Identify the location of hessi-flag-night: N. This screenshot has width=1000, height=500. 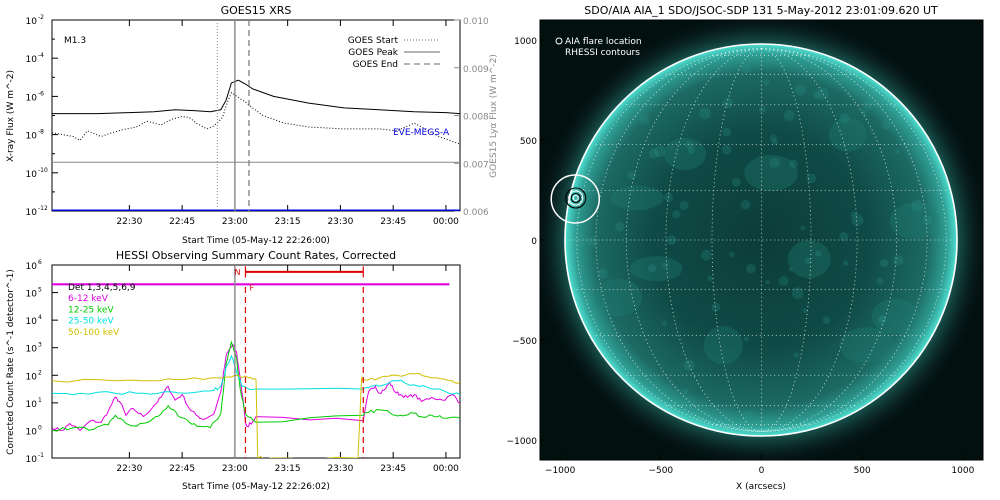
(237, 272).